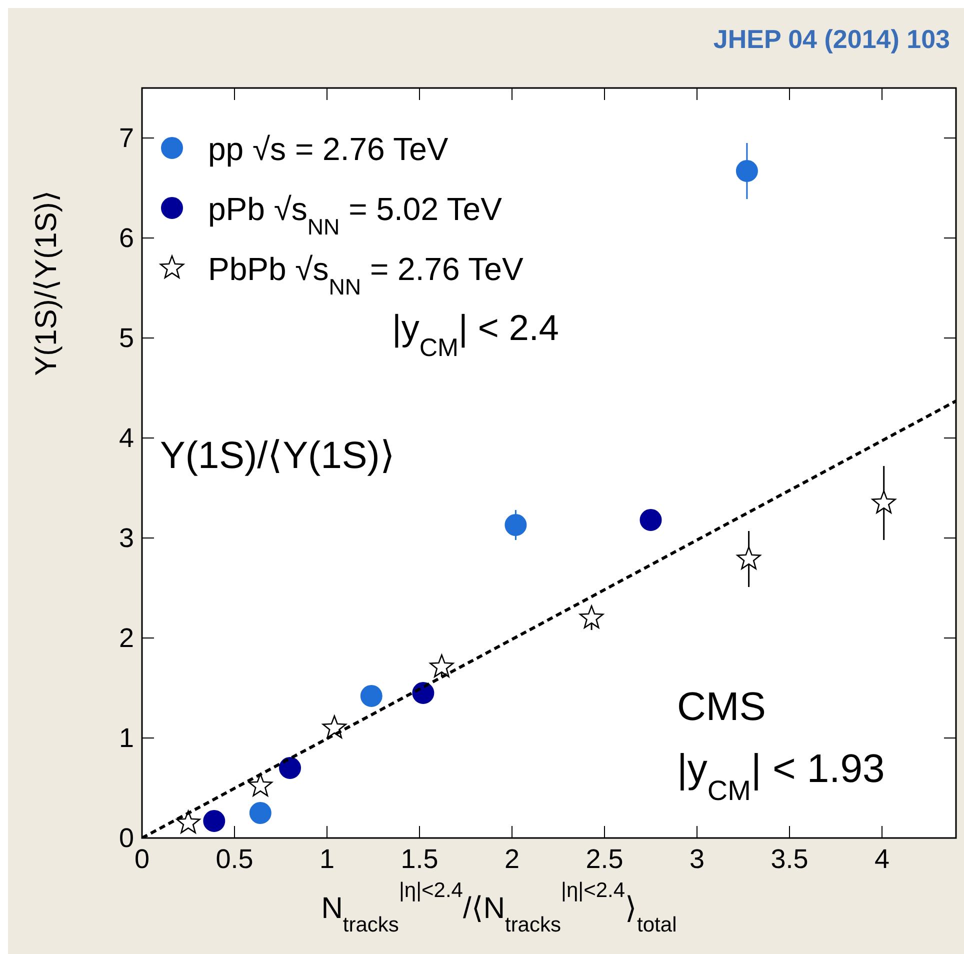 This screenshot has height=954, width=964. What do you see at coordinates (499, 907) in the screenshot?
I see `x-axis-title: N$_{tracks}$$^{|η|<2.4}$/⟨N$_{tracks}$$^{|η|<2.4}$⟩$_{total}$` at bounding box center [499, 907].